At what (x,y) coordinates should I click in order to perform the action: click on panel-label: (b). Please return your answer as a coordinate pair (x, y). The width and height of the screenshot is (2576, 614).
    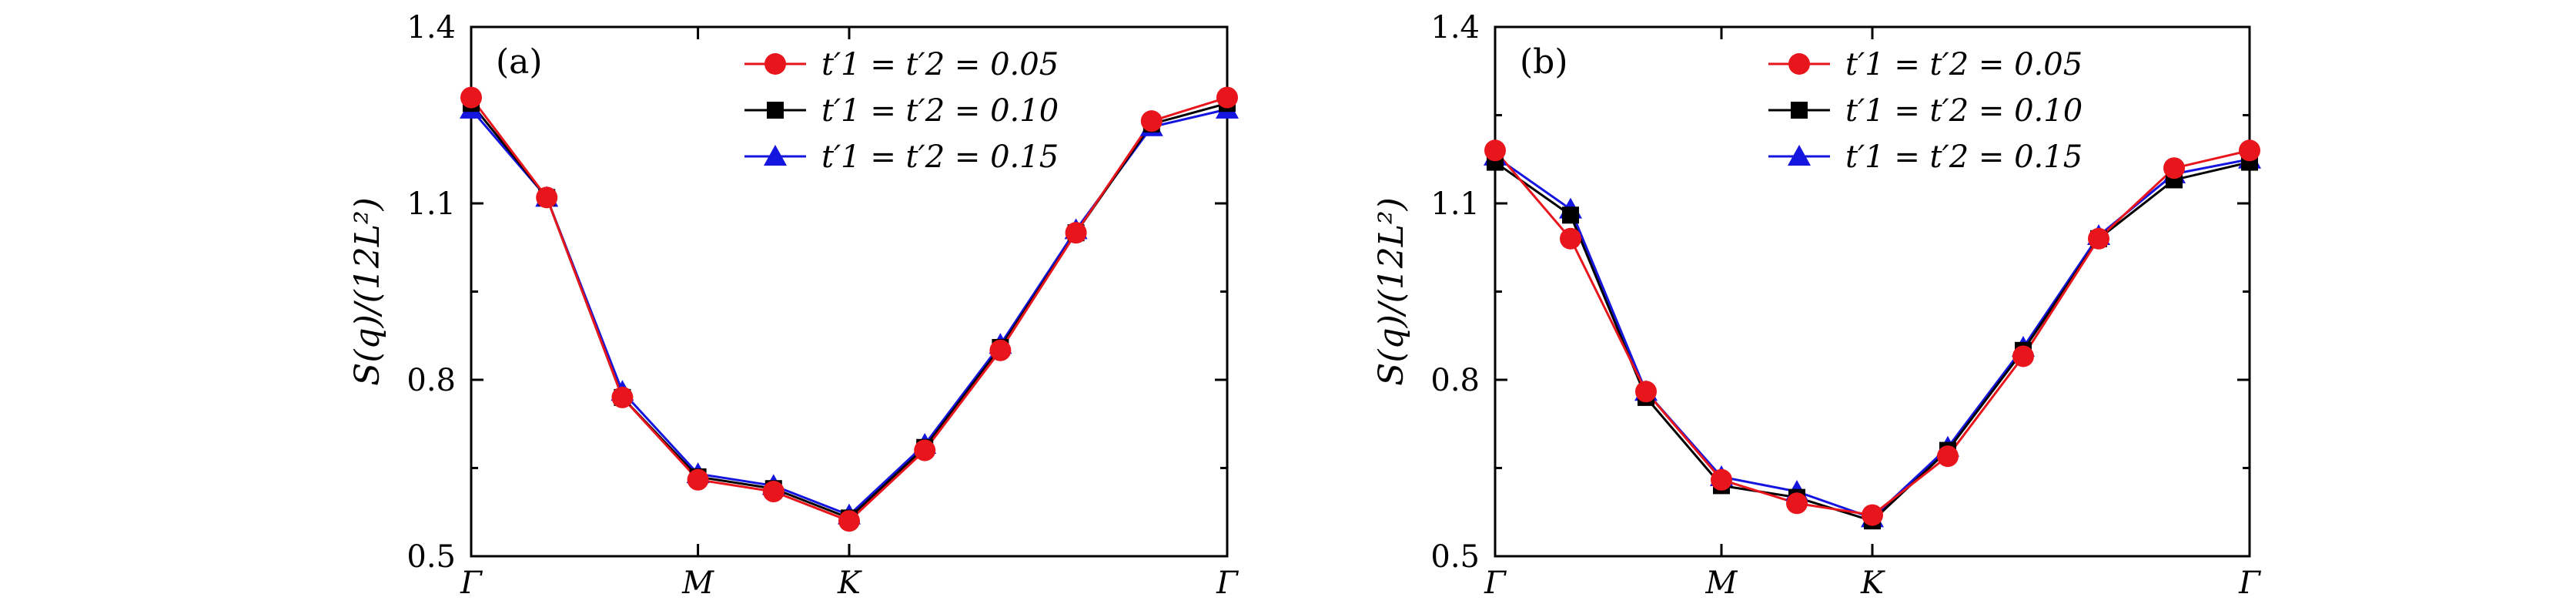
    Looking at the image, I should click on (1544, 62).